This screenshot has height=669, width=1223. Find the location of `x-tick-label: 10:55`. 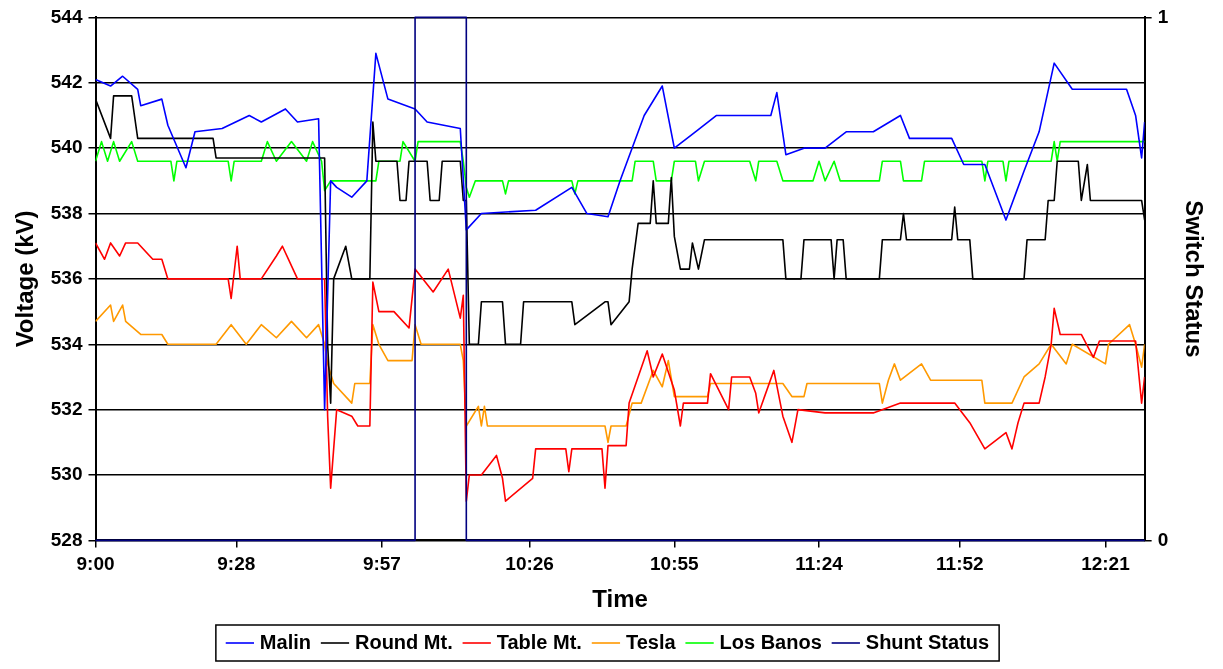

x-tick-label: 10:55 is located at coordinates (675, 564).